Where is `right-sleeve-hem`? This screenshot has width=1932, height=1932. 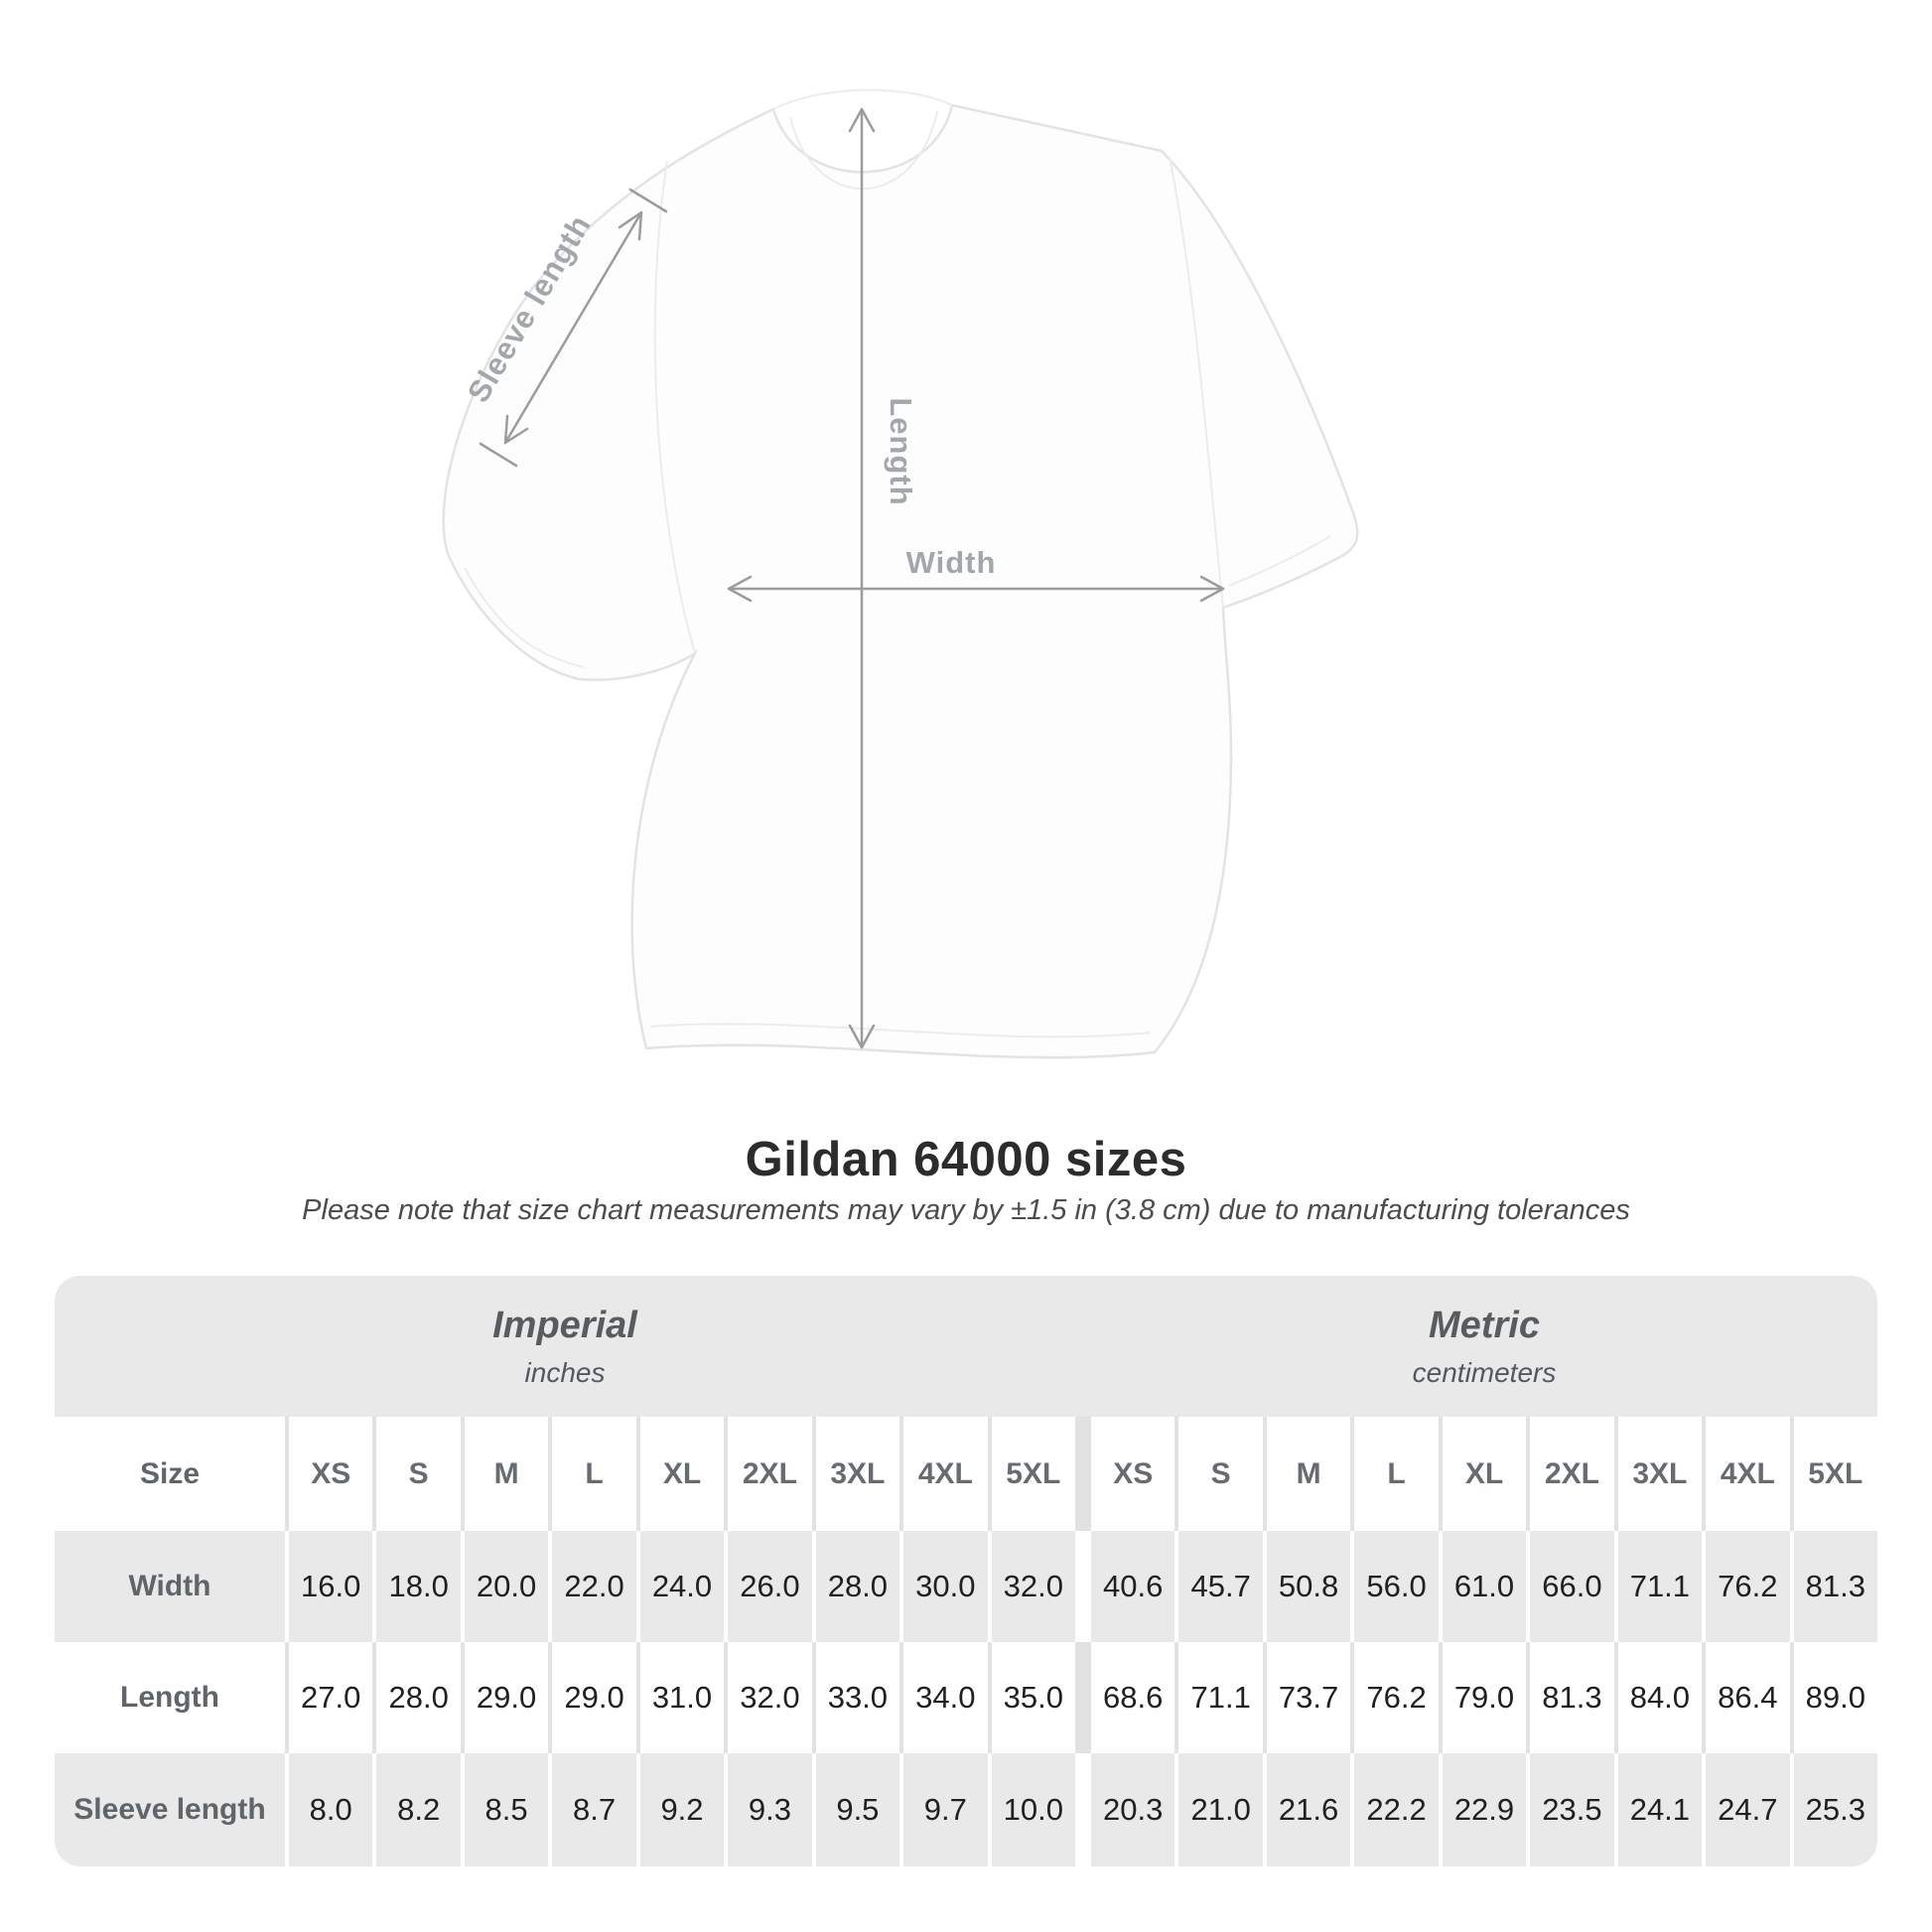
right-sleeve-hem is located at coordinates (1279, 561).